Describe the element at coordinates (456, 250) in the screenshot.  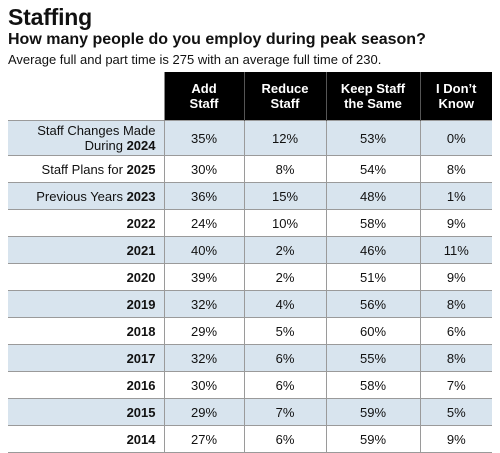
I see `value-cell: 11%` at that location.